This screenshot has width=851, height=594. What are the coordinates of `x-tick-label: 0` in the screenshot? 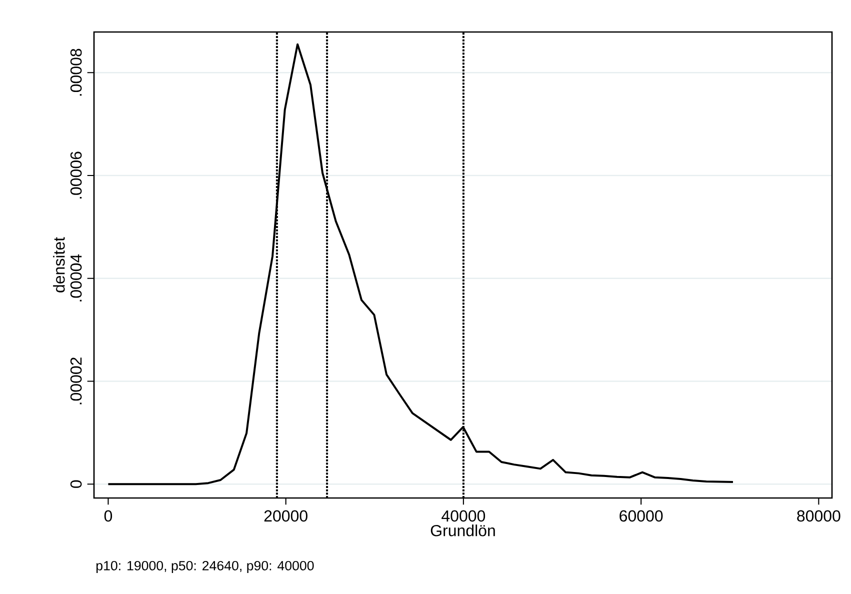 It's located at (108, 516).